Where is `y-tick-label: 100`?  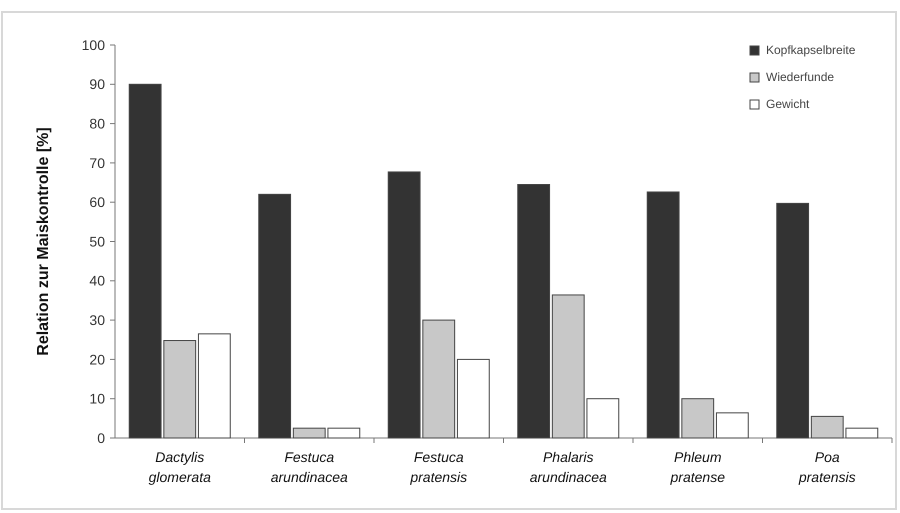 y-tick-label: 100 is located at coordinates (94, 44).